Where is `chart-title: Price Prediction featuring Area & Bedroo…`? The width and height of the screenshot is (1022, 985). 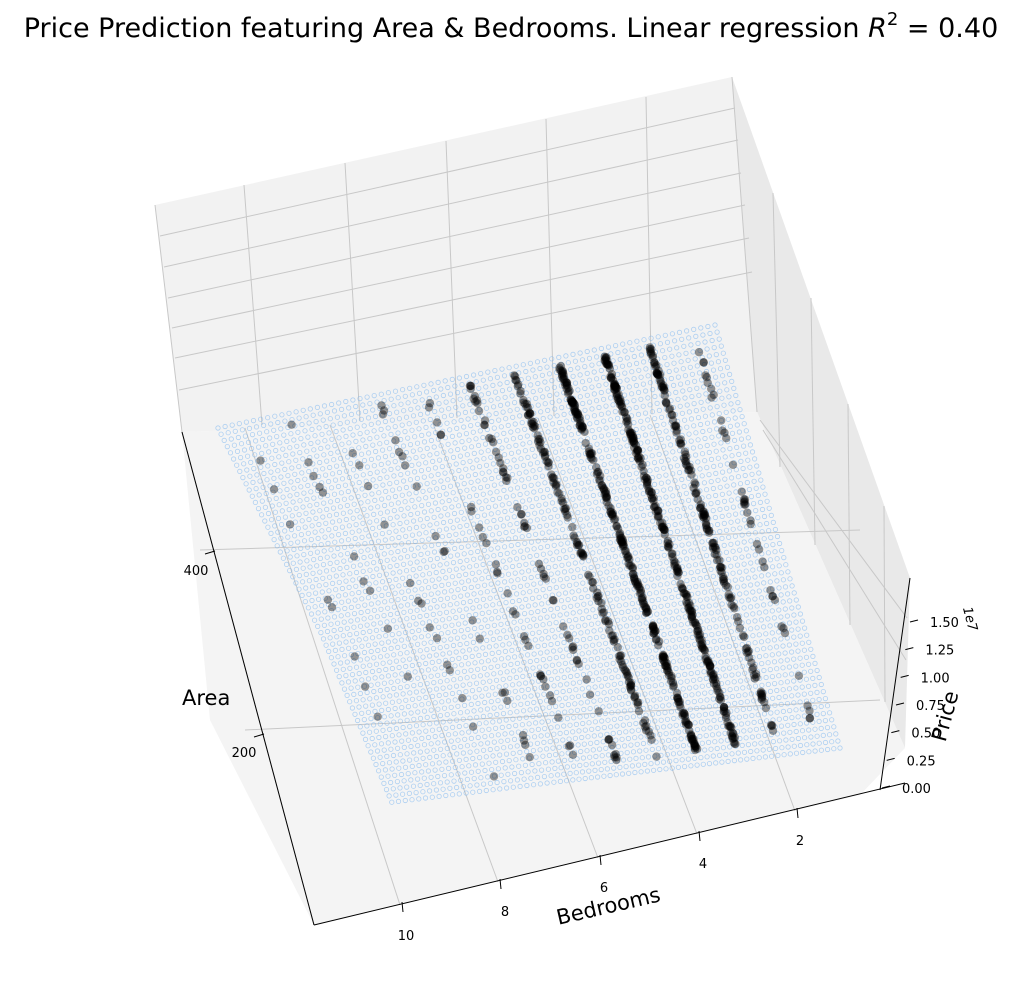 chart-title: Price Prediction featuring Area & Bedroo… is located at coordinates (511, 26).